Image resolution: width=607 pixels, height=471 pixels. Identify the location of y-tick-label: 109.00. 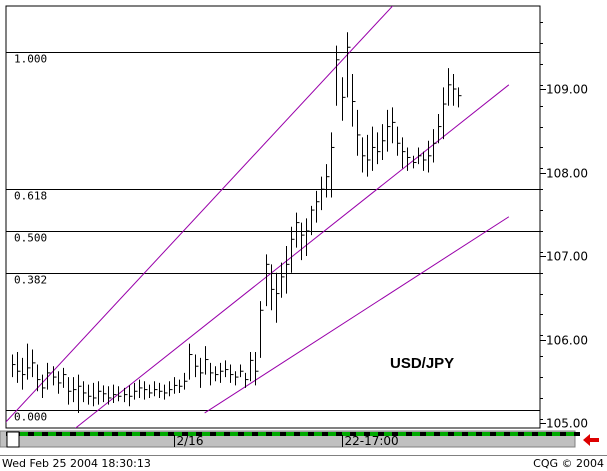
(567, 90).